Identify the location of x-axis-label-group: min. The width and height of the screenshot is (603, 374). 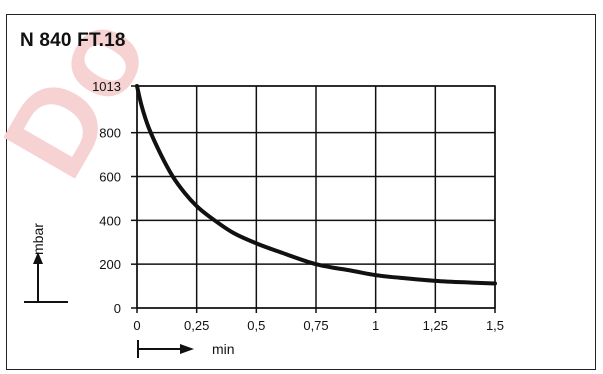
(186, 349).